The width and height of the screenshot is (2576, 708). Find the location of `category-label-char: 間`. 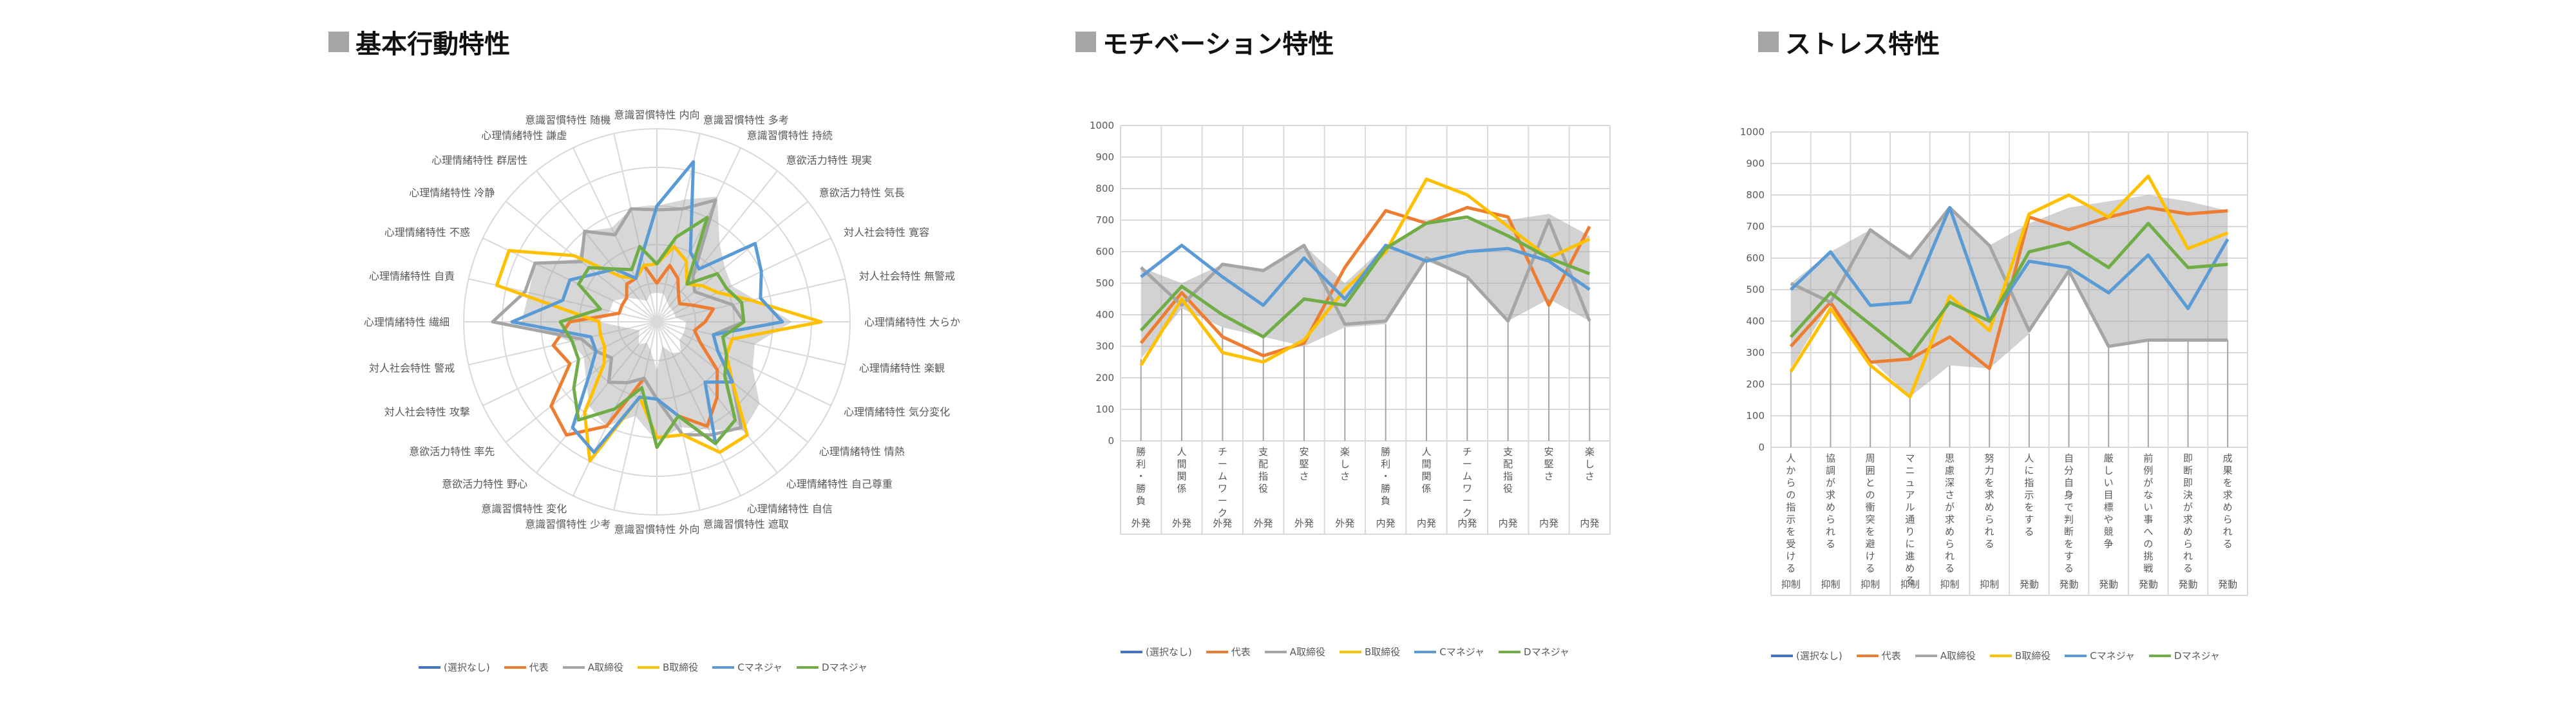

category-label-char: 間 is located at coordinates (1426, 464).